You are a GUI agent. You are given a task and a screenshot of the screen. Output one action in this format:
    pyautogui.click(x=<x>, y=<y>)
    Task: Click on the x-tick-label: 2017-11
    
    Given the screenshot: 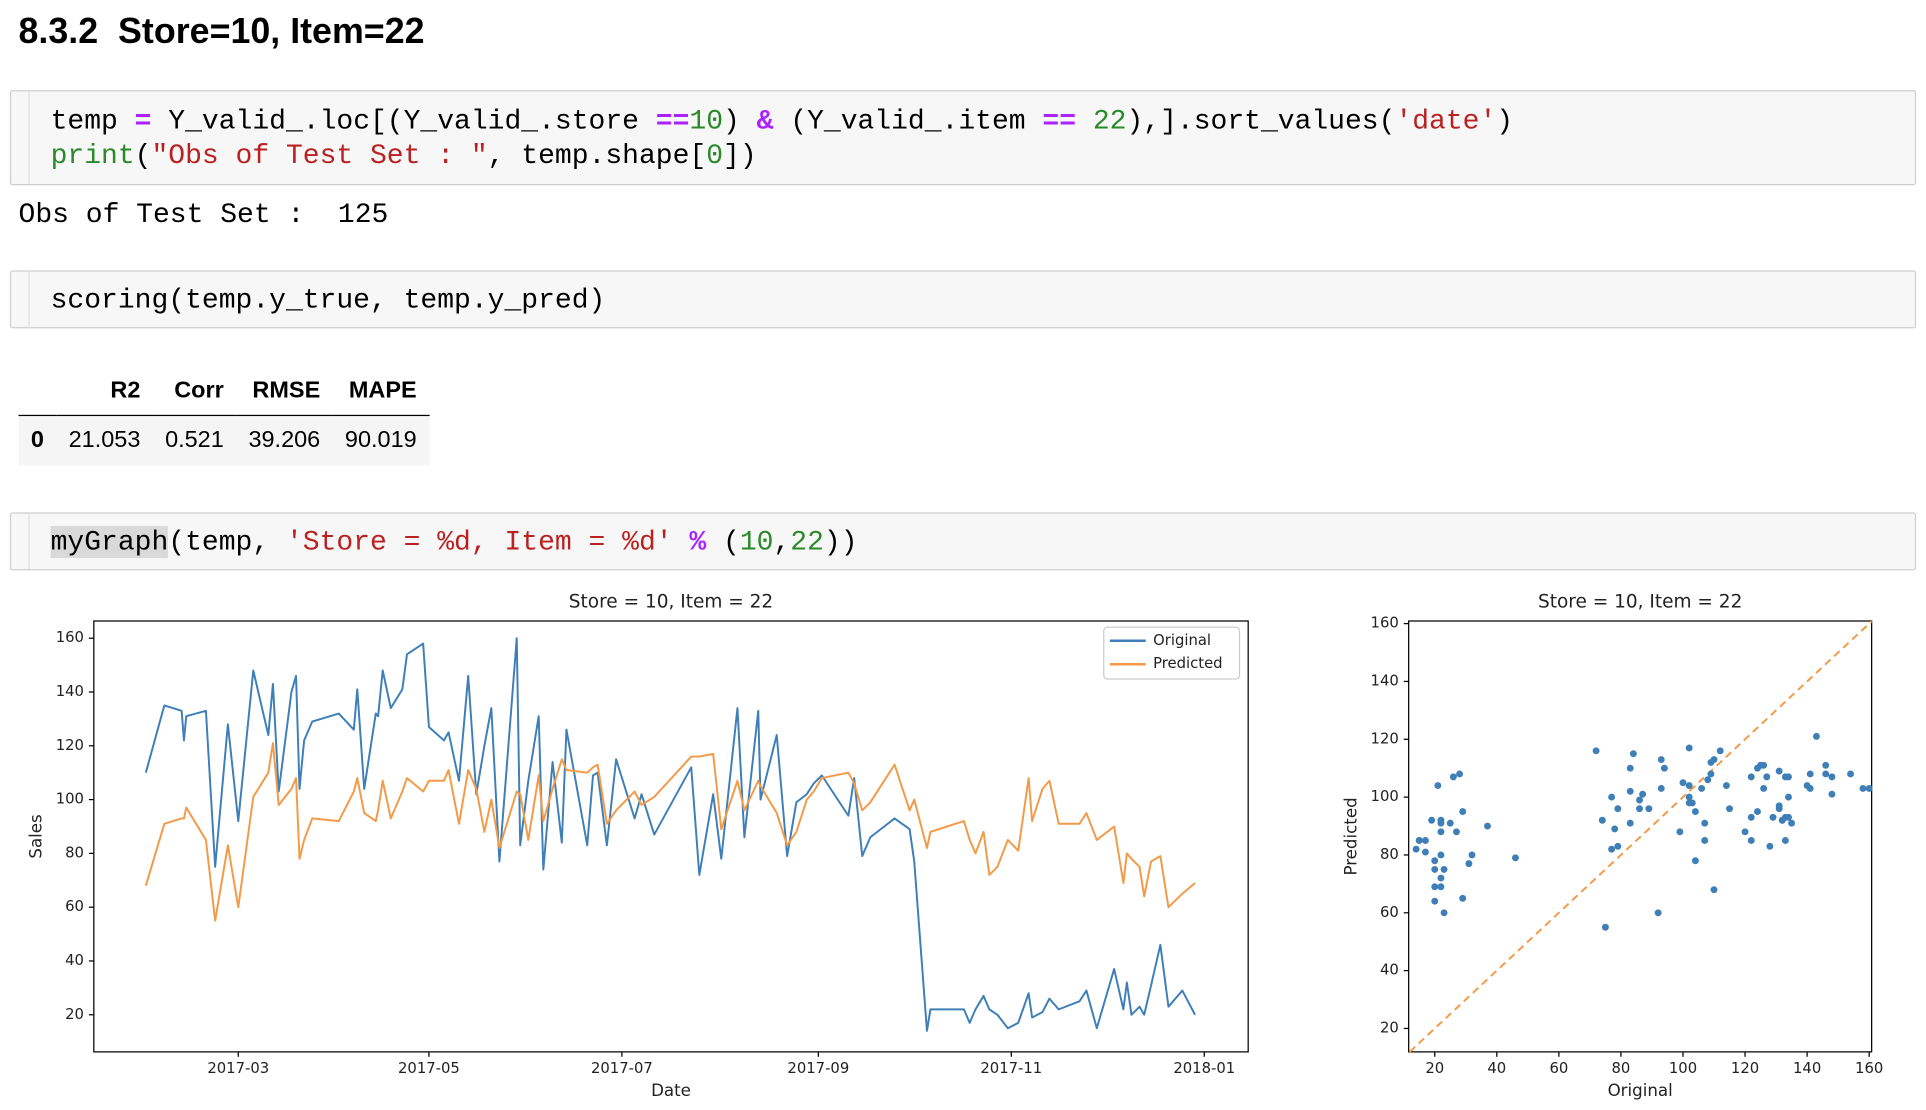 What is the action you would take?
    pyautogui.click(x=1011, y=1068)
    